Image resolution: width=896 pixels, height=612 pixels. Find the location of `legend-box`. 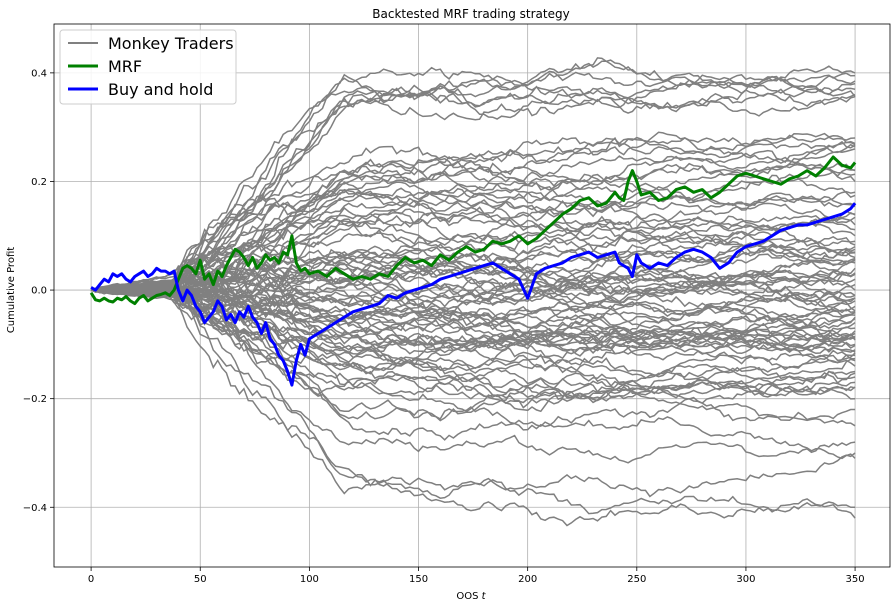

legend-box is located at coordinates (148, 67).